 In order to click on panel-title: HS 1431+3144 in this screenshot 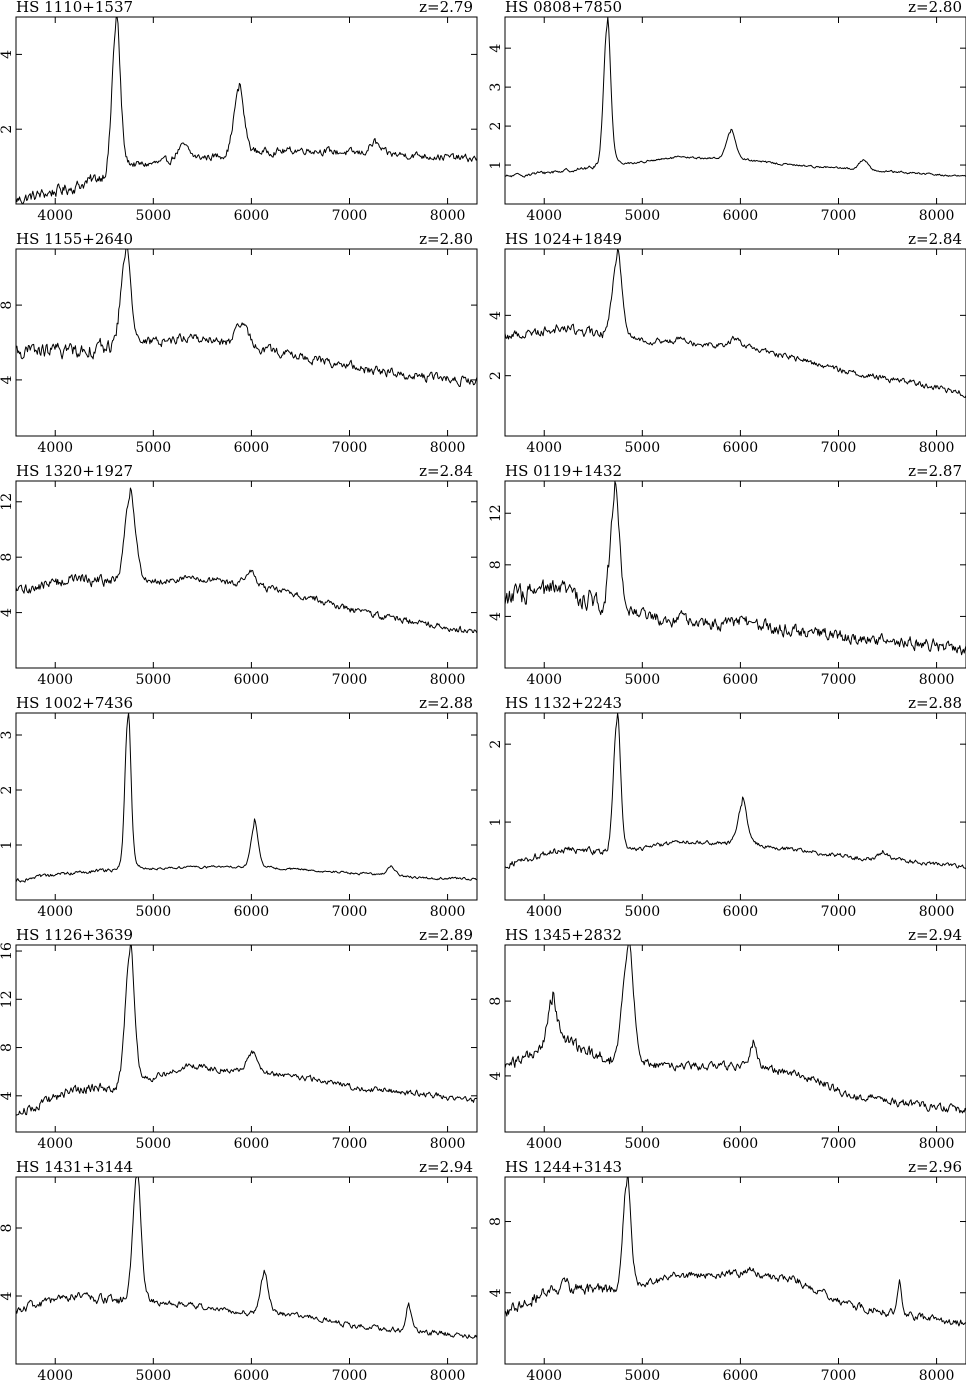, I will do `click(74, 1167)`.